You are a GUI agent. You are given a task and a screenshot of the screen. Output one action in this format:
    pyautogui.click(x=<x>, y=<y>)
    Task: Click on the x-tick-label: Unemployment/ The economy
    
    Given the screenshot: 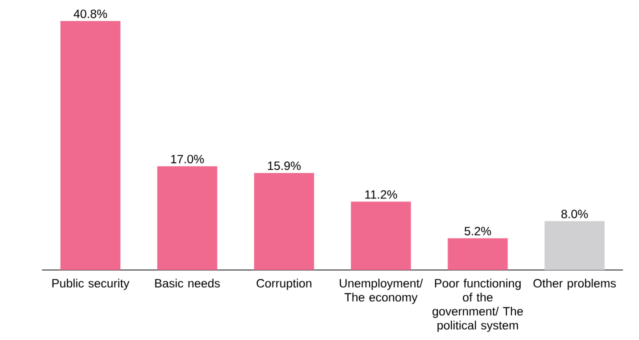 What is the action you would take?
    pyautogui.click(x=381, y=291)
    